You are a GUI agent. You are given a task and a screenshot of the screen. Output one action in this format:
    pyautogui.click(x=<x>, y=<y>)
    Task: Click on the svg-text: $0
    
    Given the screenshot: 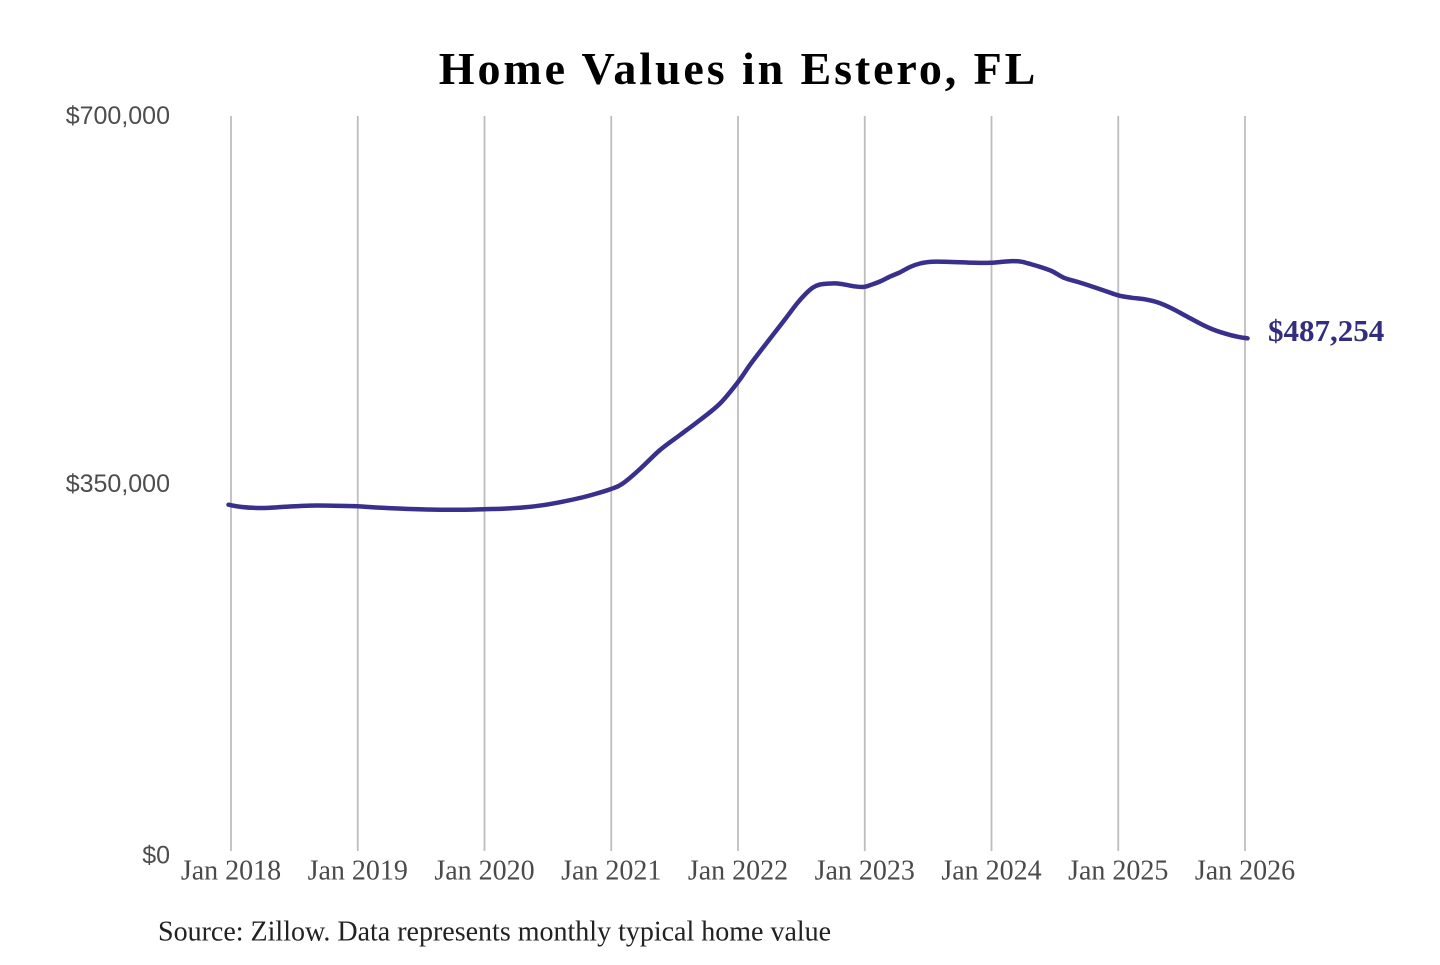 What is the action you would take?
    pyautogui.click(x=156, y=856)
    